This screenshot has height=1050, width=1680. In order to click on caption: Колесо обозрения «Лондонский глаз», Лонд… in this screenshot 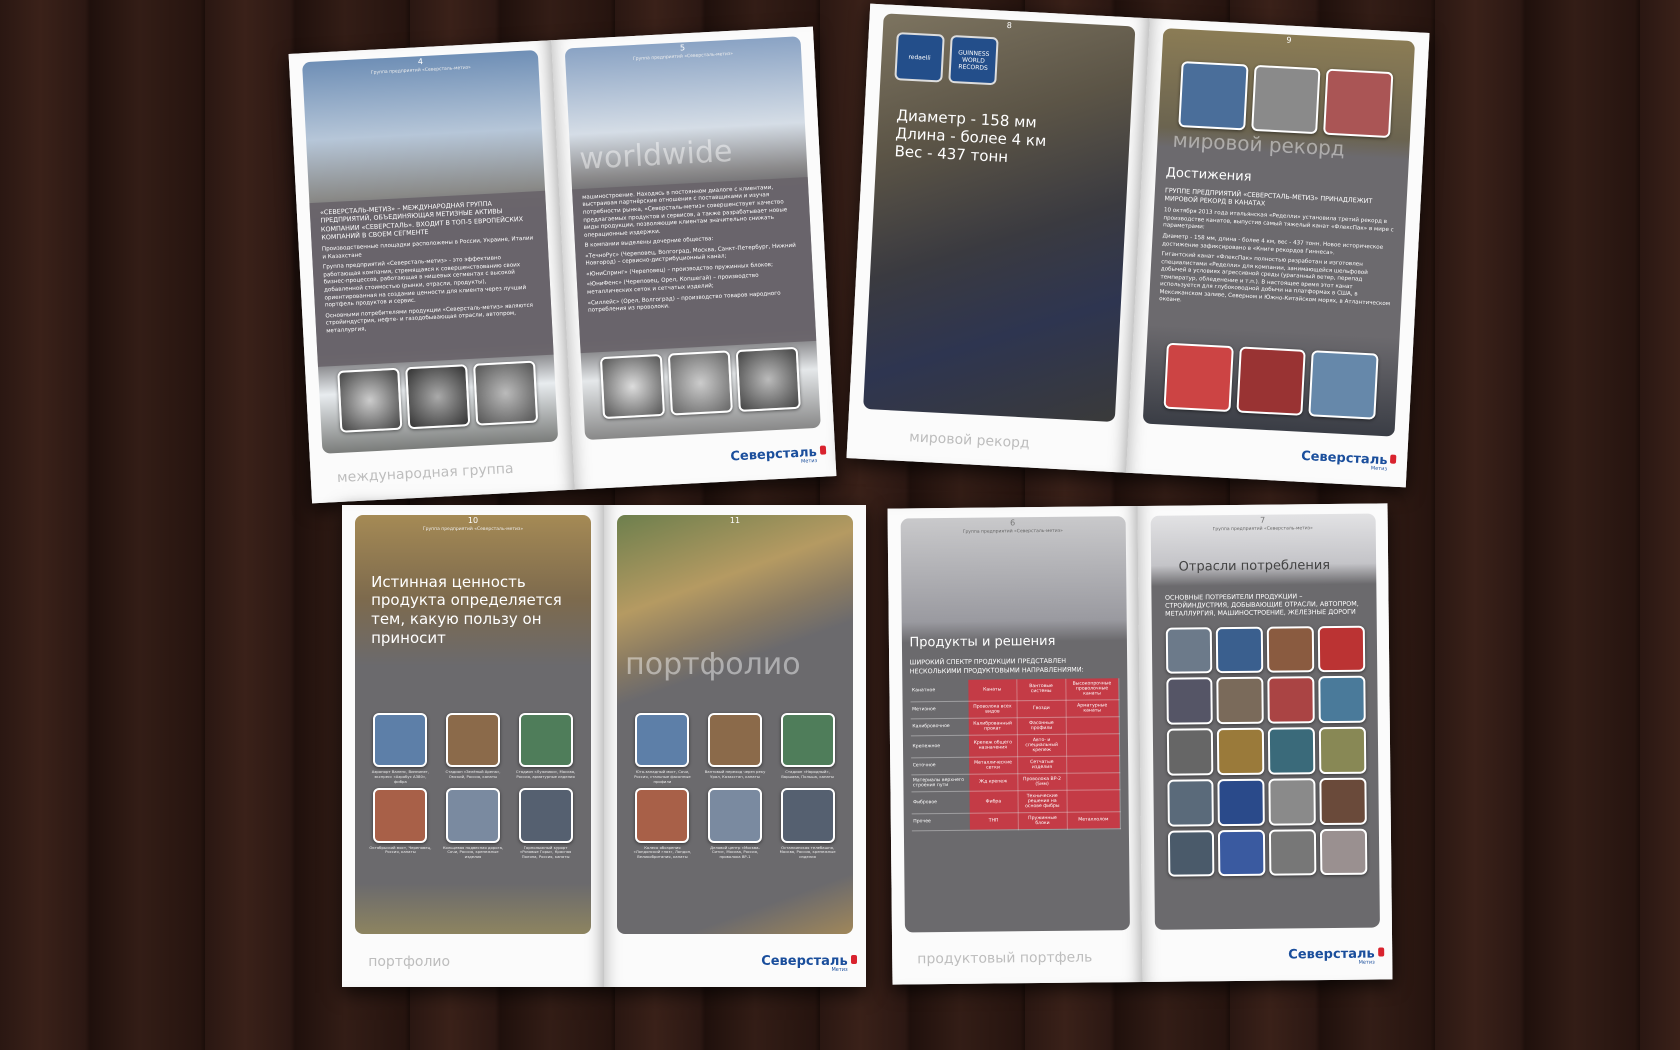, I will do `click(662, 852)`.